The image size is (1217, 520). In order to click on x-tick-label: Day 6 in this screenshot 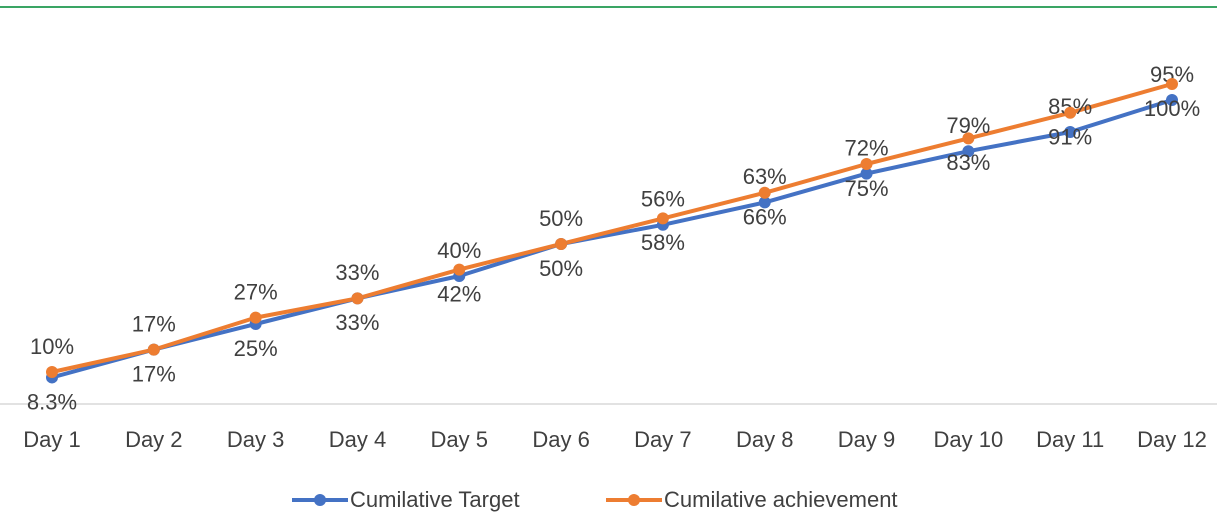, I will do `click(560, 439)`.